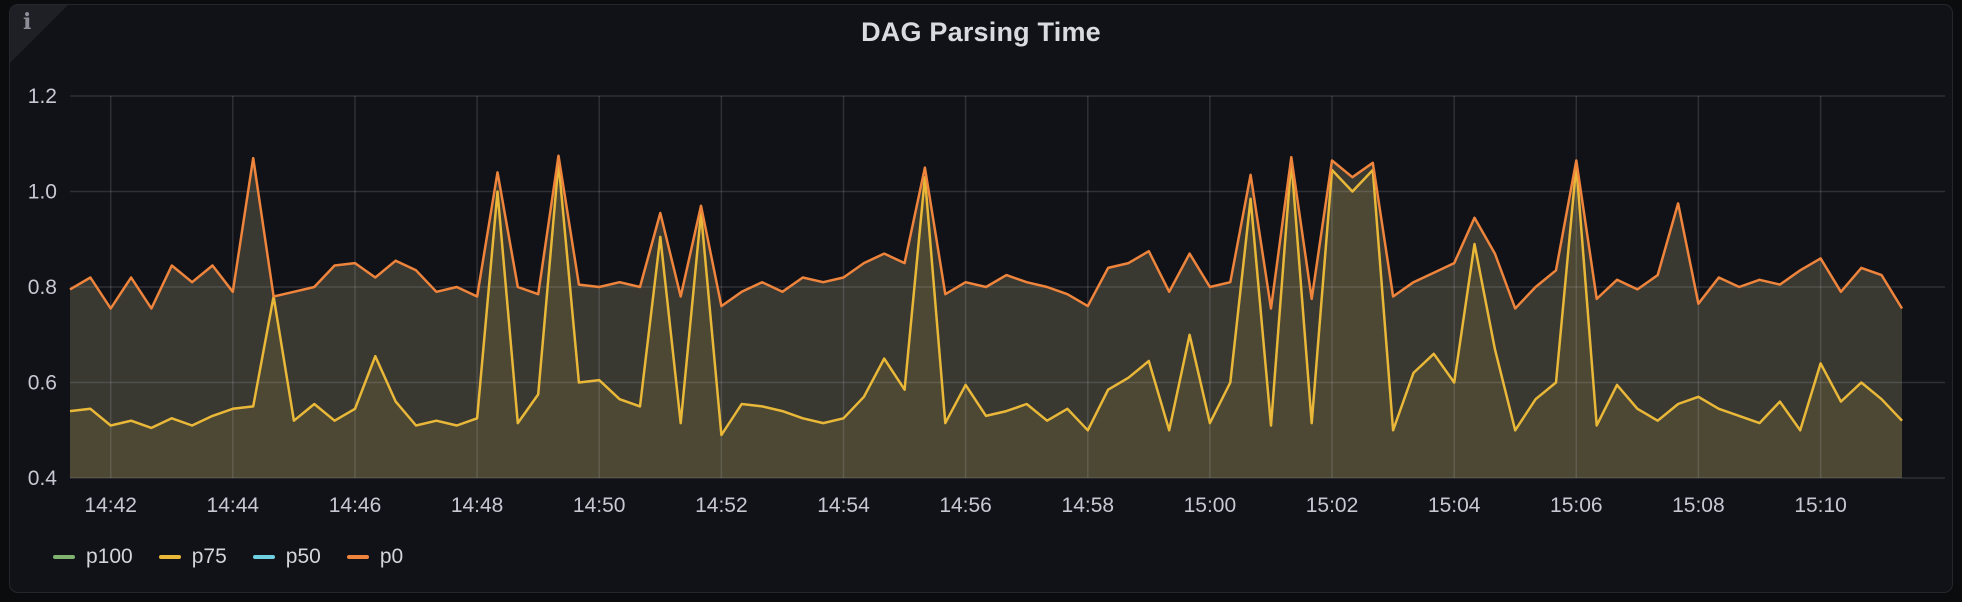 The width and height of the screenshot is (1962, 602). What do you see at coordinates (1698, 505) in the screenshot?
I see `x-tick-label: 15:08` at bounding box center [1698, 505].